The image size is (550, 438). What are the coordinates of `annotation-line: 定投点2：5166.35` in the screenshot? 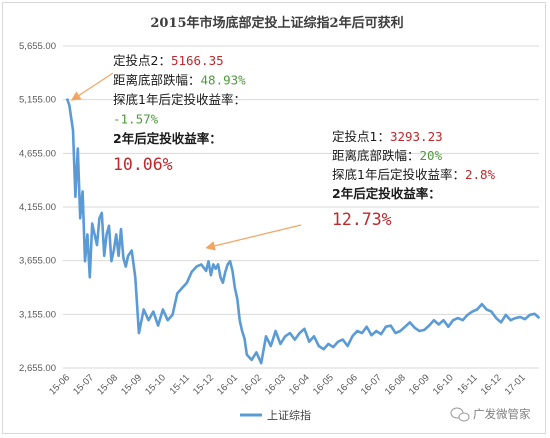 It's located at (168, 60).